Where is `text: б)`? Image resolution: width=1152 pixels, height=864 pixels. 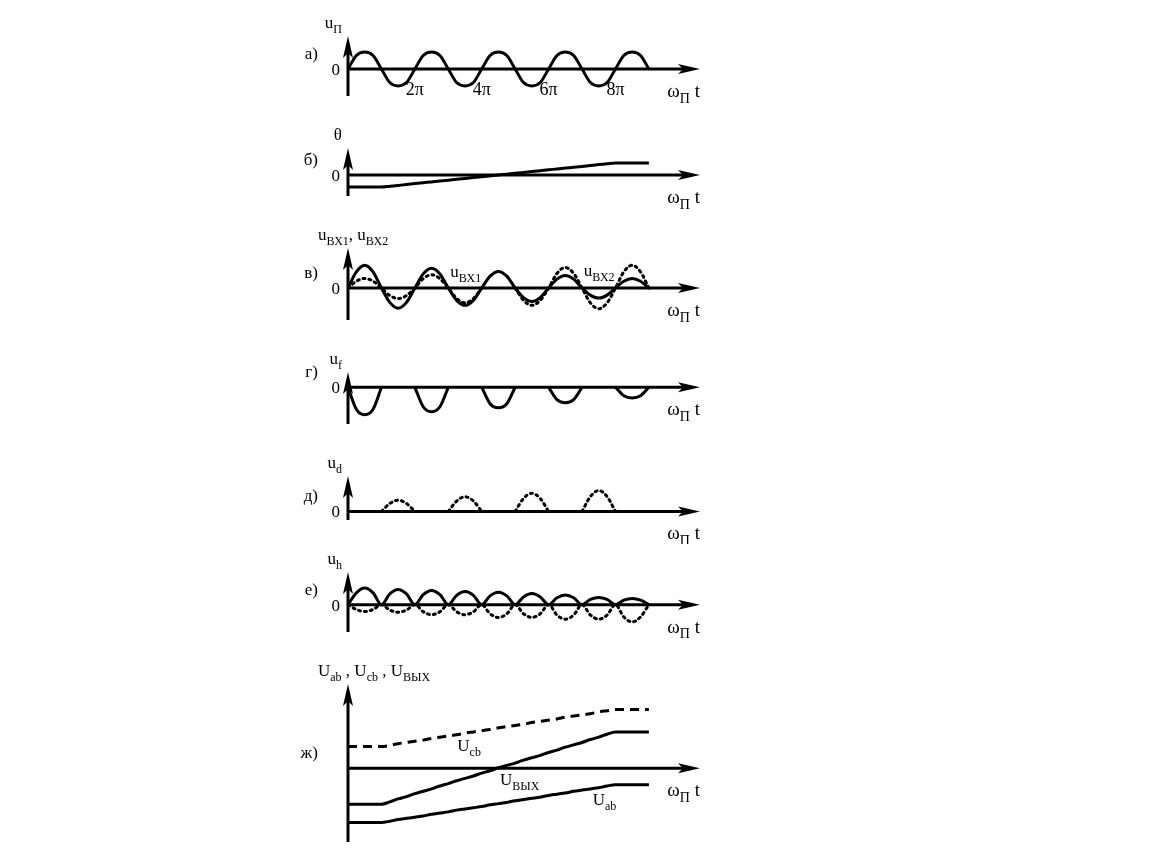 text: б) is located at coordinates (310, 159).